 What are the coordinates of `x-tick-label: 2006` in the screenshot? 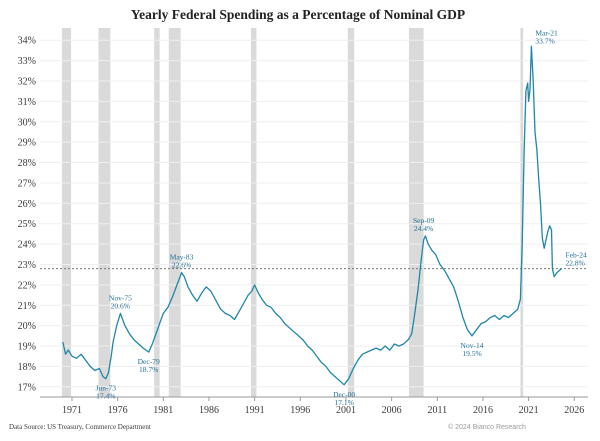 It's located at (392, 410).